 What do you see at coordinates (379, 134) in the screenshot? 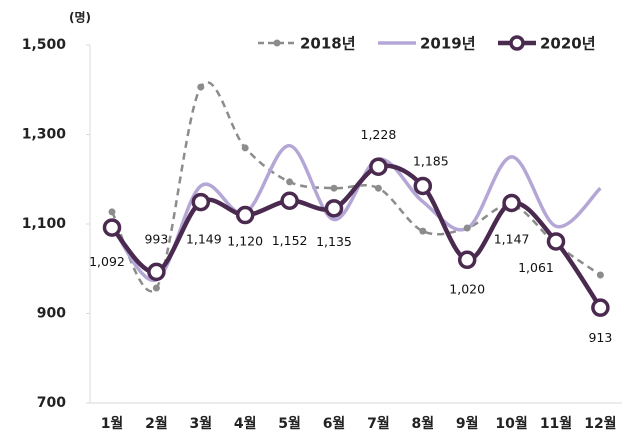
I see `value-label: 1,228` at bounding box center [379, 134].